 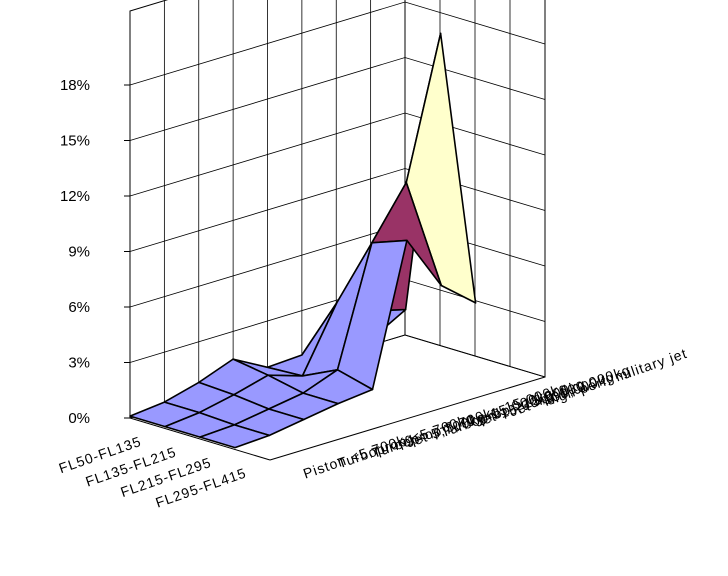 What do you see at coordinates (75, 141) in the screenshot?
I see `z-tick-label: 15%` at bounding box center [75, 141].